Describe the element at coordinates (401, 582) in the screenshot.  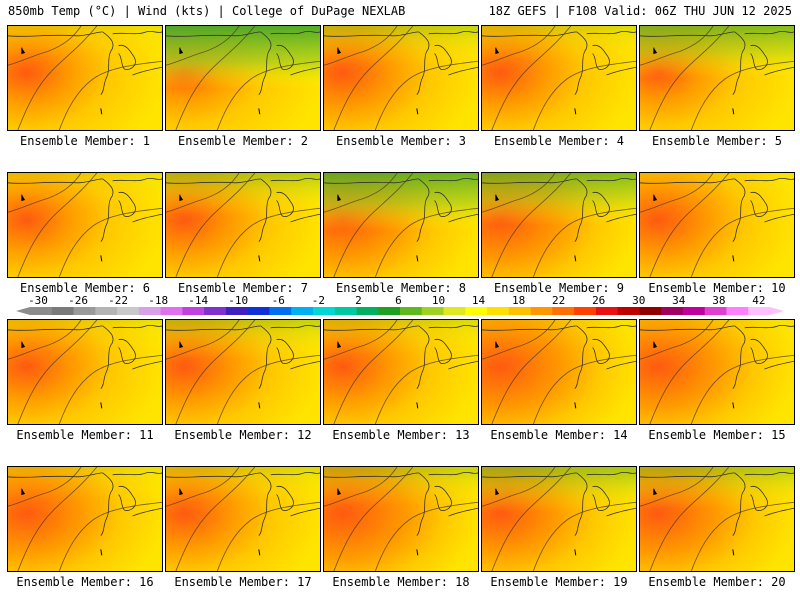
I see `panel-caption: Ensemble Member: 18` at that location.